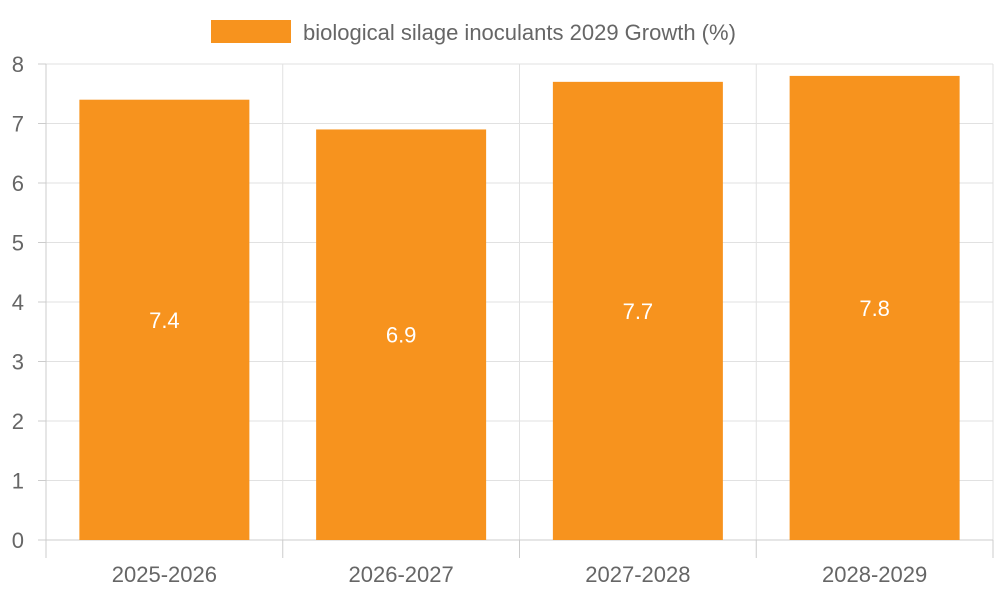  What do you see at coordinates (18, 243) in the screenshot?
I see `y-tick-label: 5` at bounding box center [18, 243].